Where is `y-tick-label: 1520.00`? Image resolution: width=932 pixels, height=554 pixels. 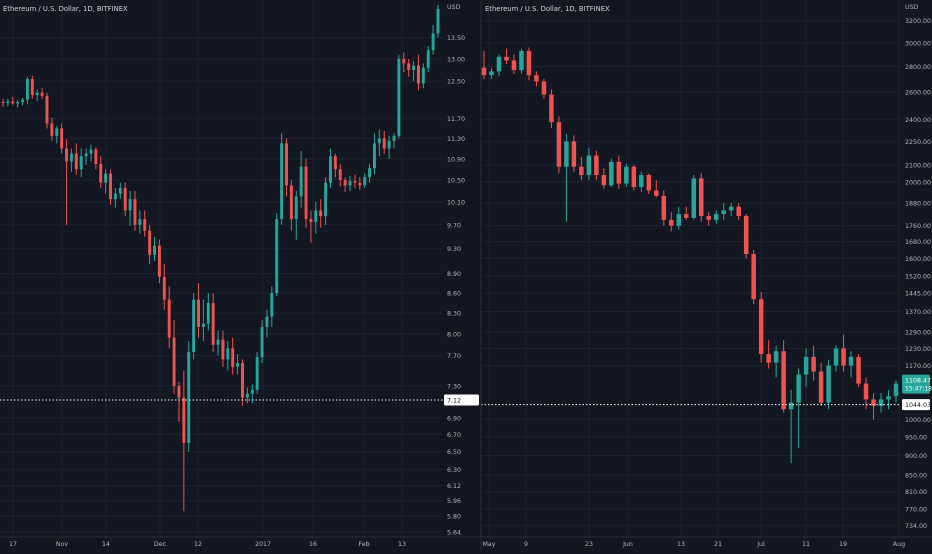 y-tick-label: 1520.00 is located at coordinates (918, 276).